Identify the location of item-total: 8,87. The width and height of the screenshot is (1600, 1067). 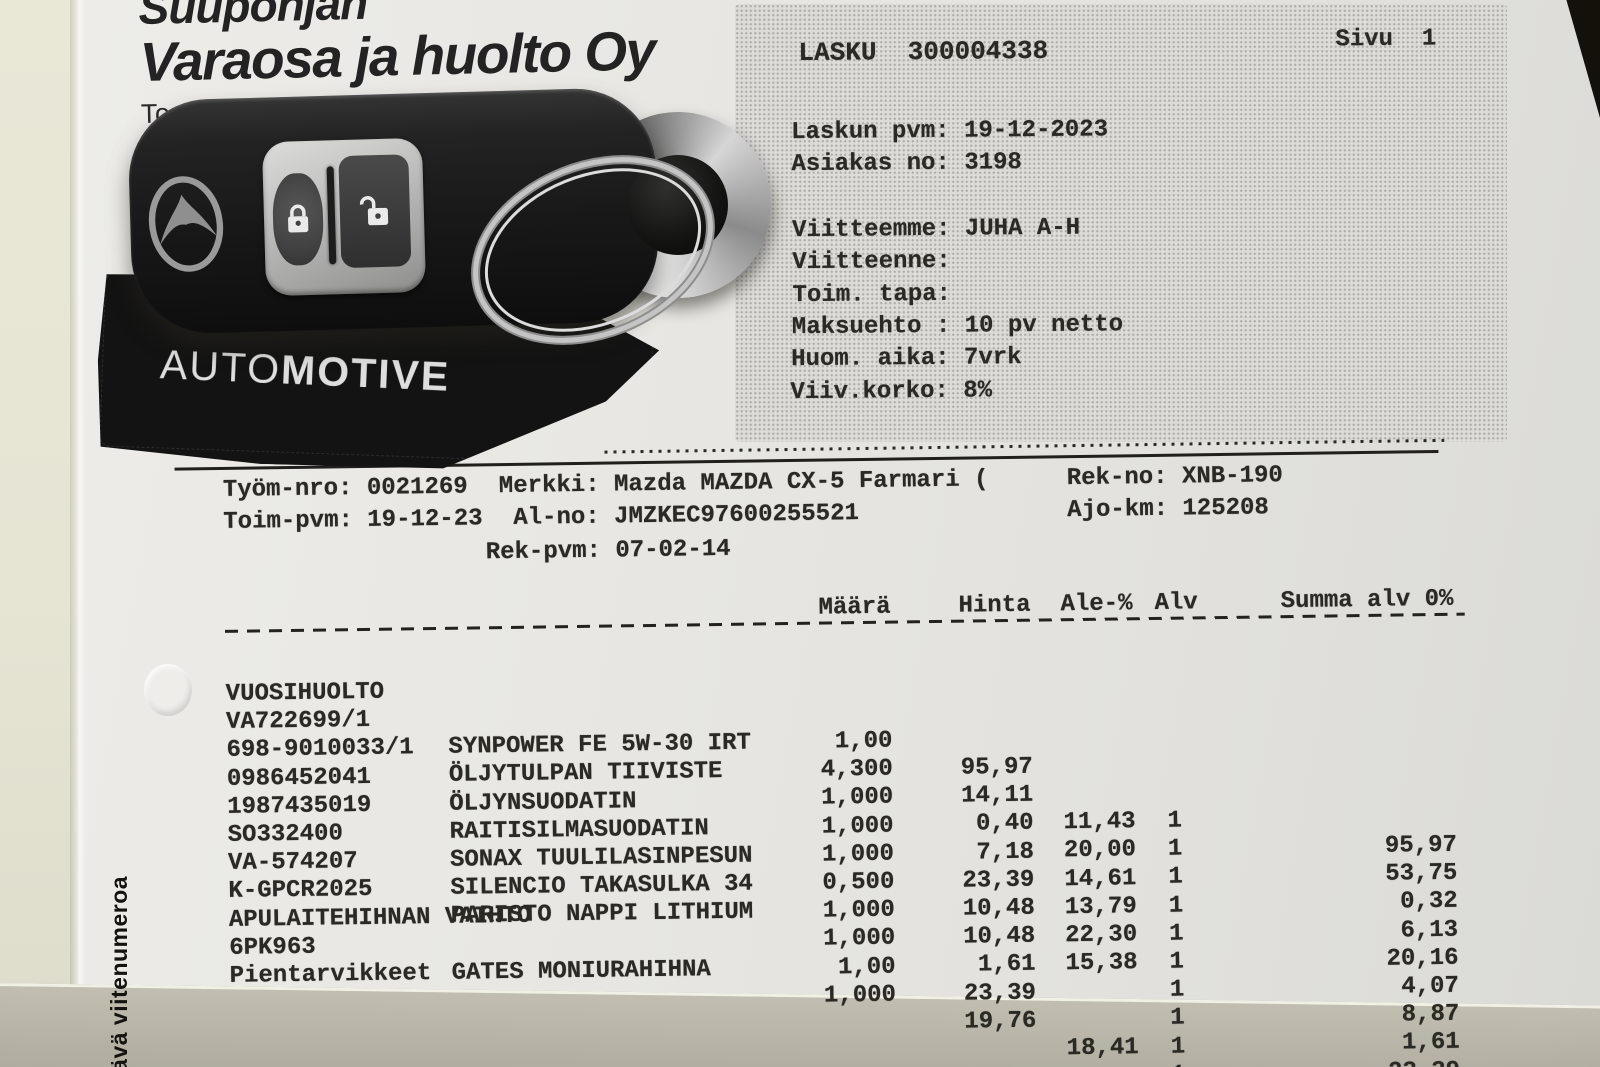
(1430, 1014).